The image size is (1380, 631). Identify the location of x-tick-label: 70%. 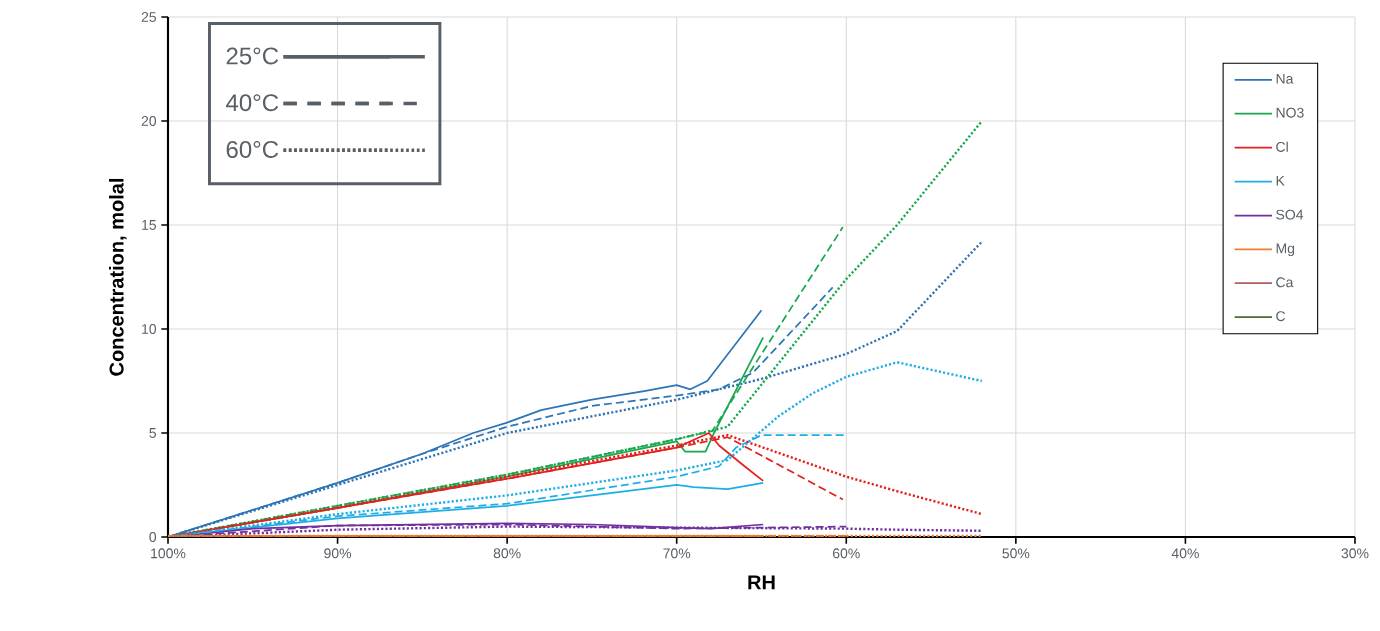
(677, 553).